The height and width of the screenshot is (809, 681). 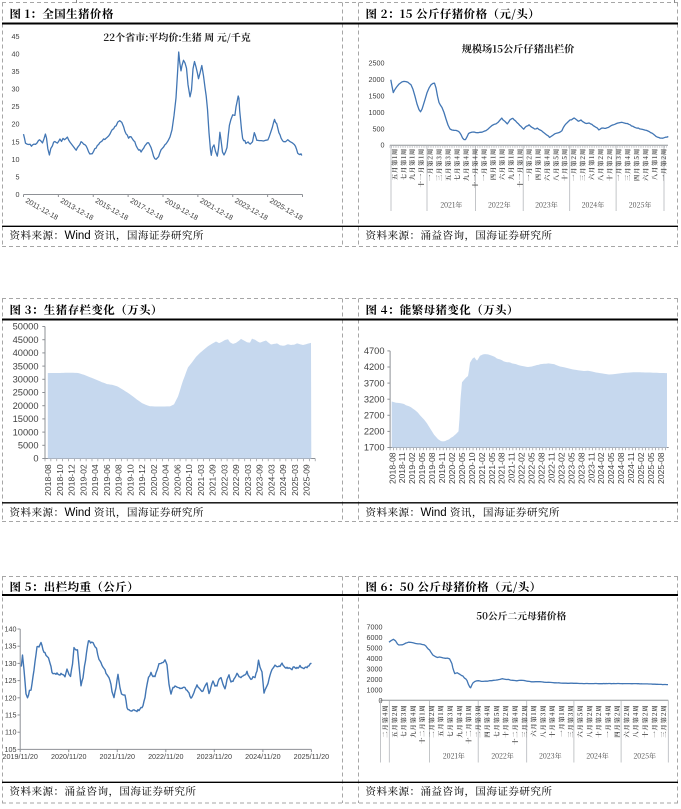 What do you see at coordinates (600, 164) in the screenshot?
I see `svg-text: 八月第2周` at bounding box center [600, 164].